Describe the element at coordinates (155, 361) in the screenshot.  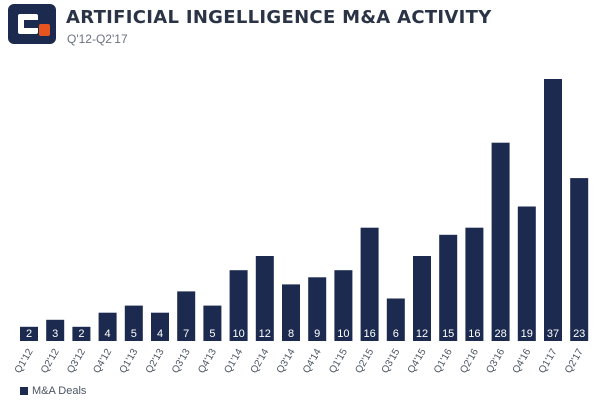
I see `x-tick-q213: Q2'13` at that location.